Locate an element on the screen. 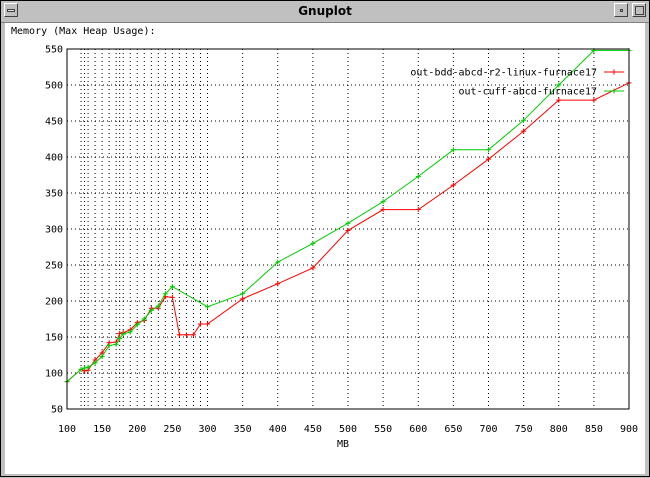 This screenshot has height=478, width=650. y-tick-label: 200 is located at coordinates (54, 302).